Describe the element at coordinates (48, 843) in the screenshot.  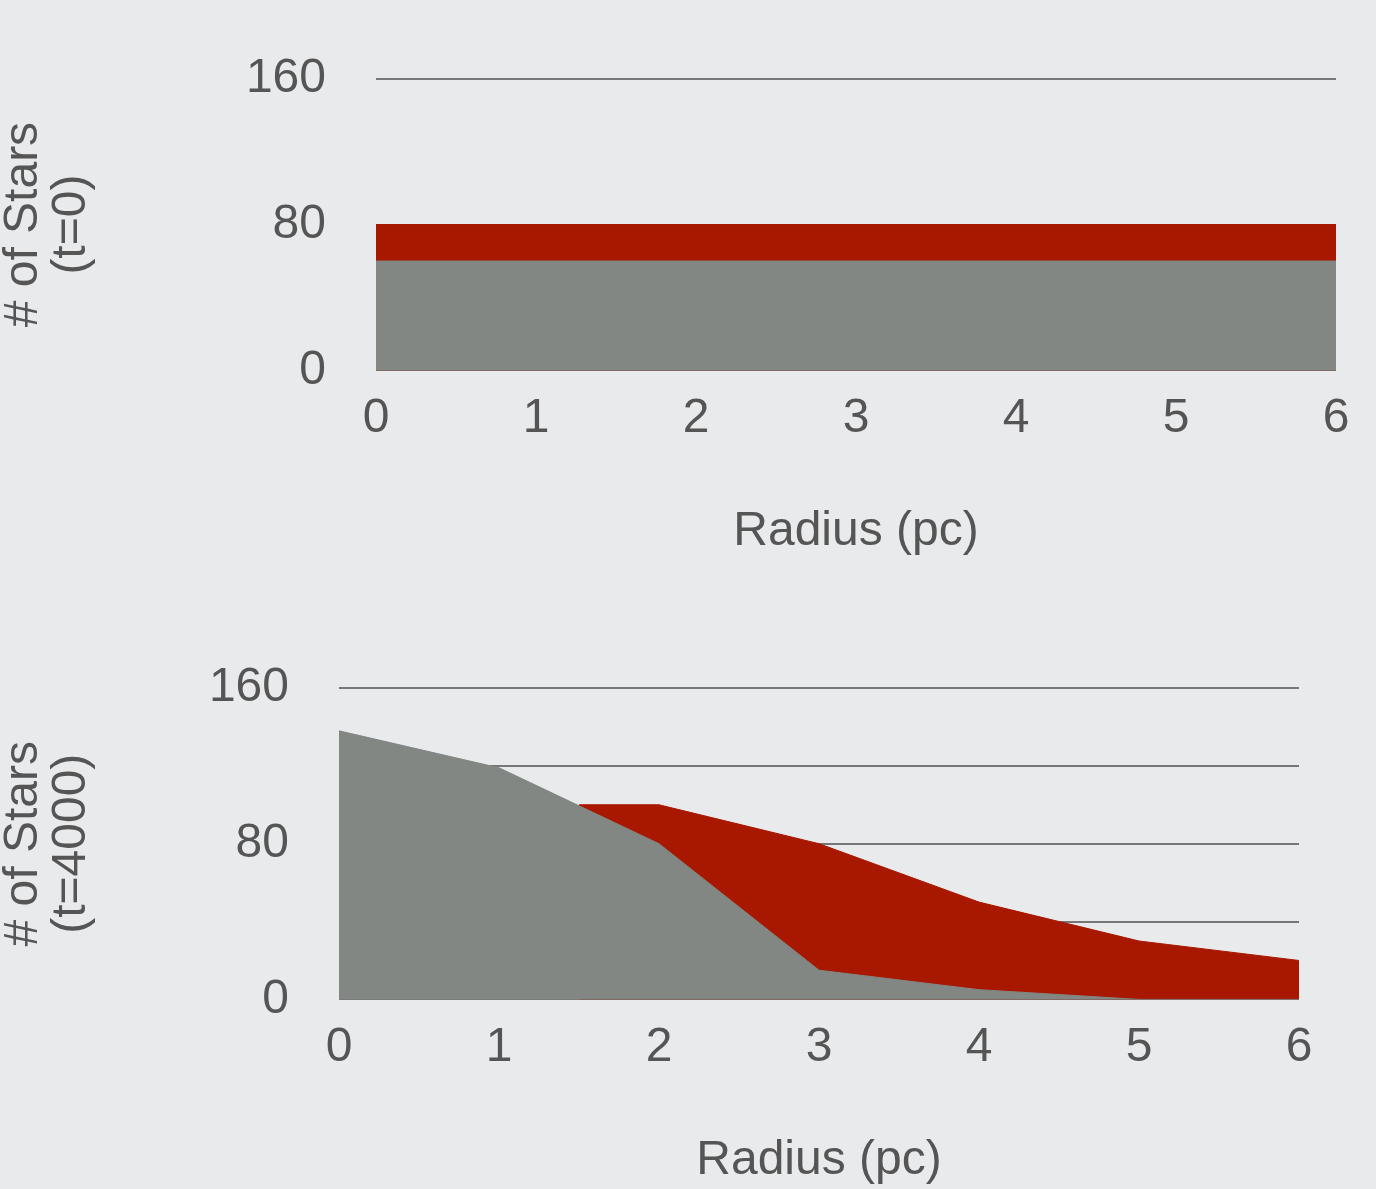
I see `y-axis-title: # of Stars (t=4000)` at that location.